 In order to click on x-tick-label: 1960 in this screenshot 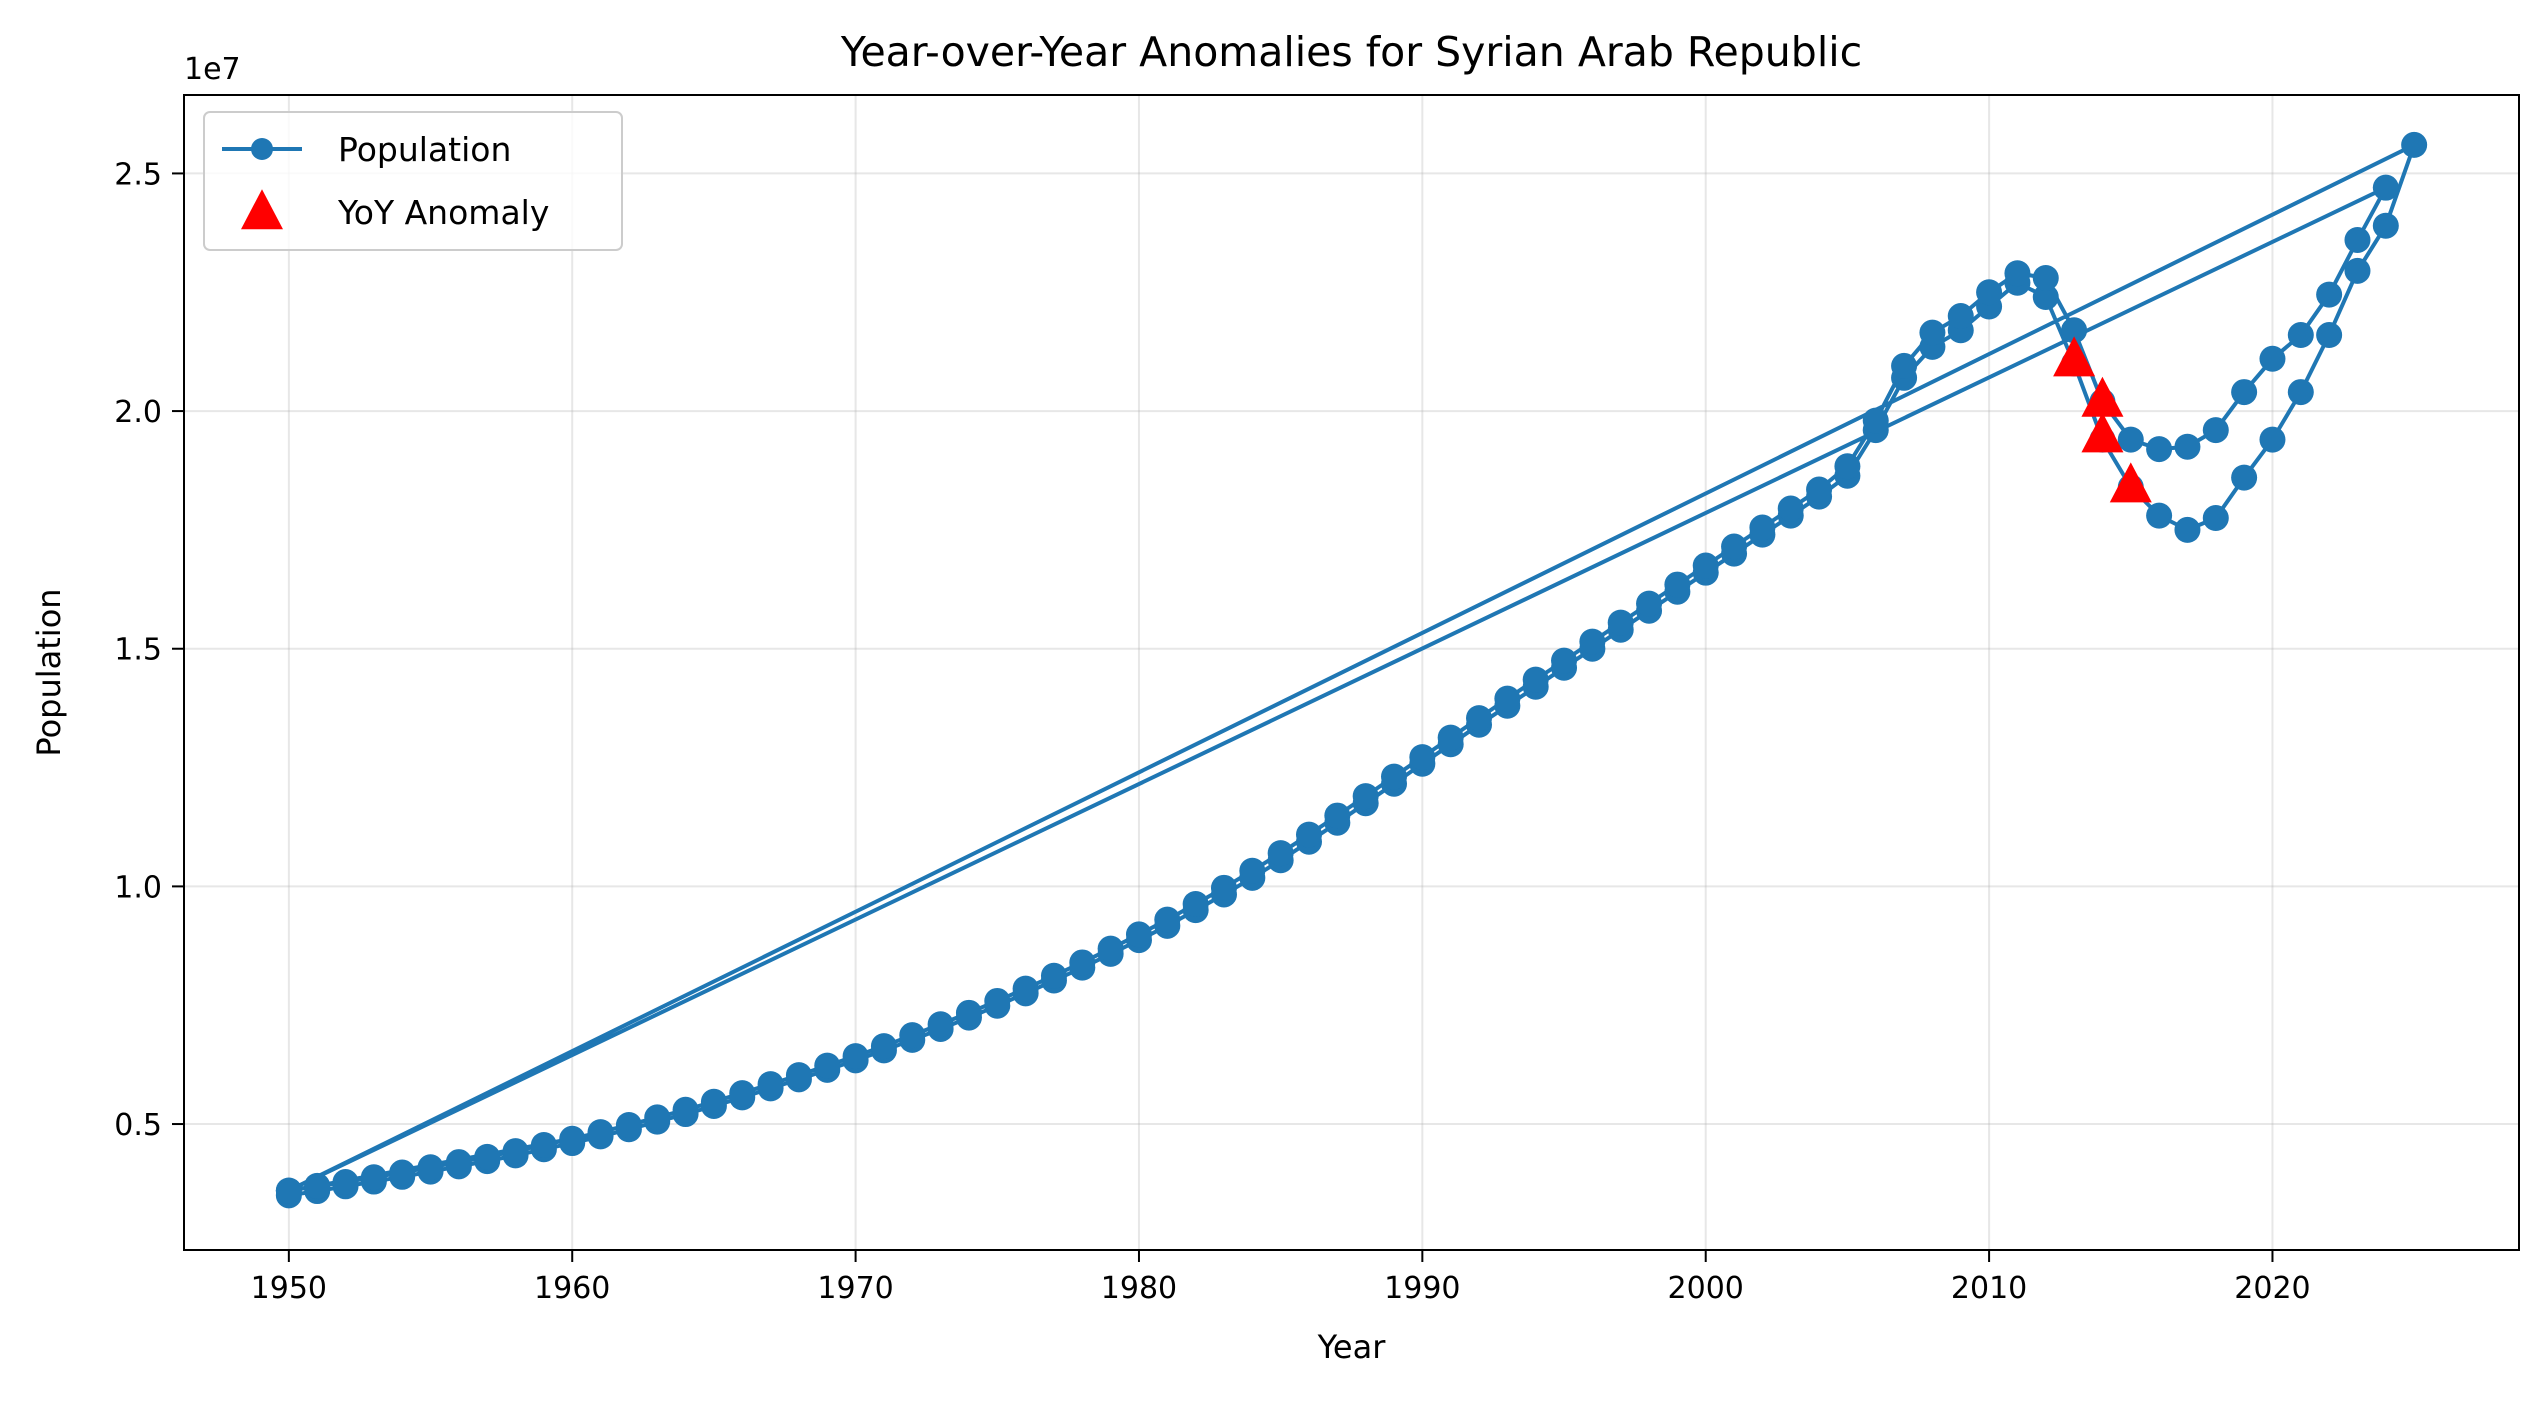, I will do `click(572, 1288)`.